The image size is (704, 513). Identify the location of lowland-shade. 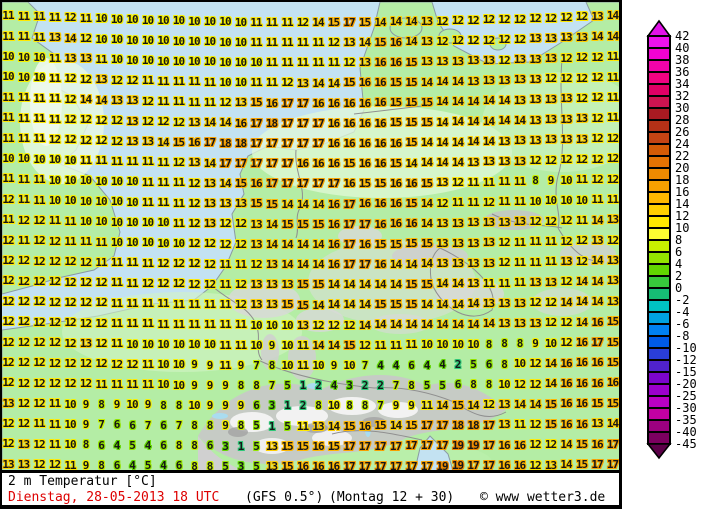
(550, 122).